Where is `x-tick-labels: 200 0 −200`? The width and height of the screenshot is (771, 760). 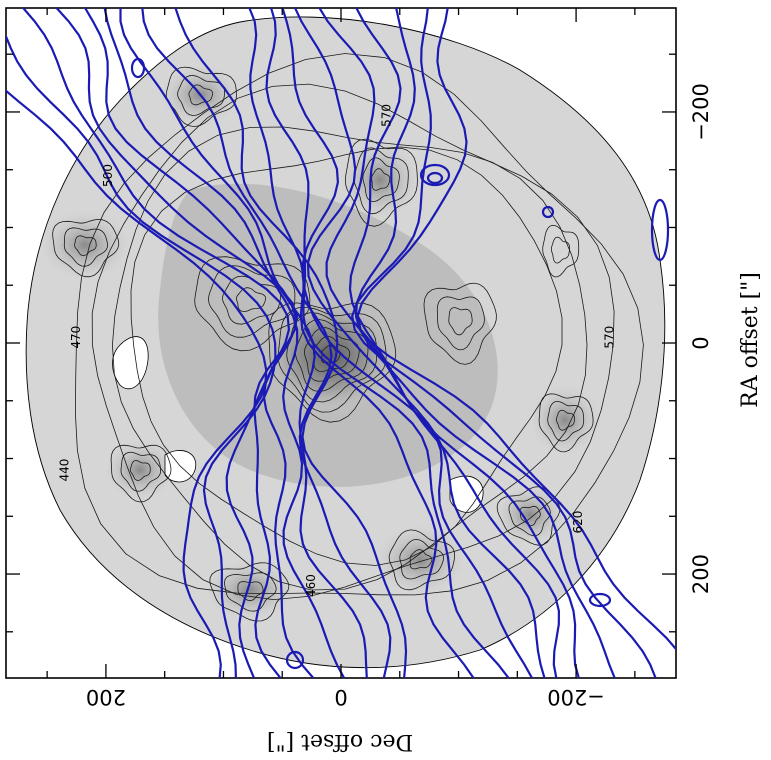 x-tick-labels: 200 0 −200 is located at coordinates (345, 697).